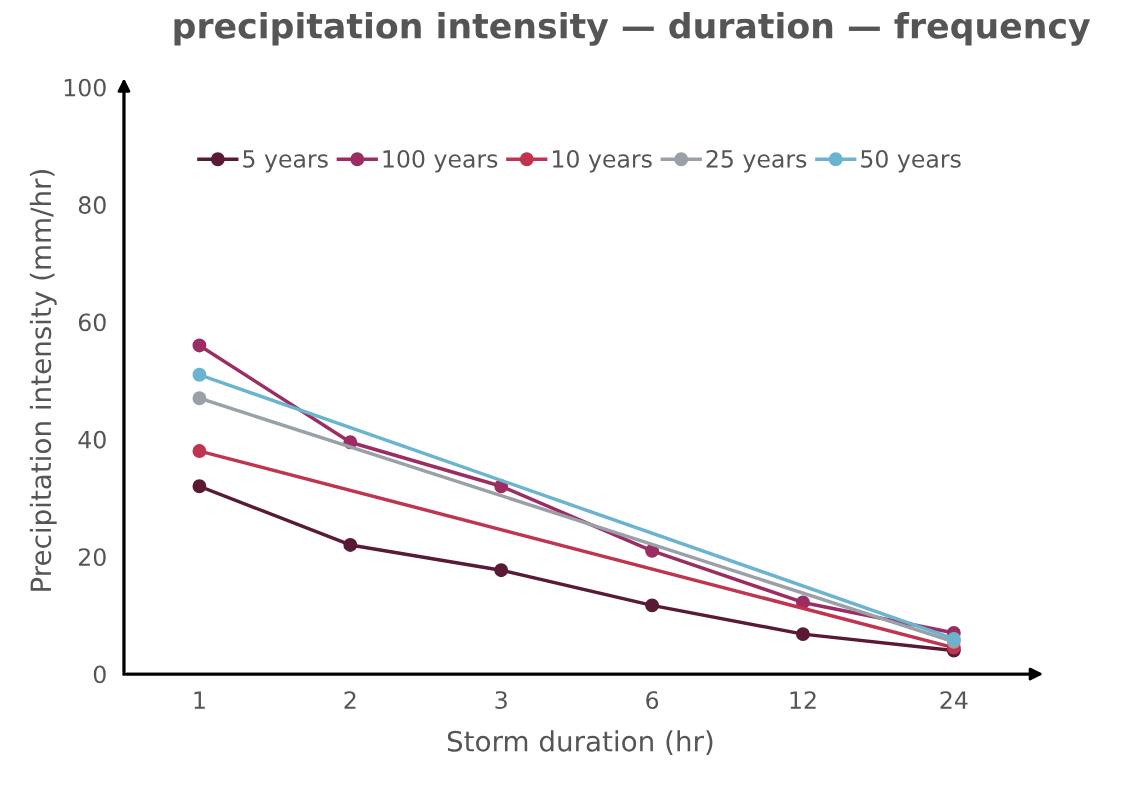  Describe the element at coordinates (803, 700) in the screenshot. I see `x-tick-label: 12` at that location.